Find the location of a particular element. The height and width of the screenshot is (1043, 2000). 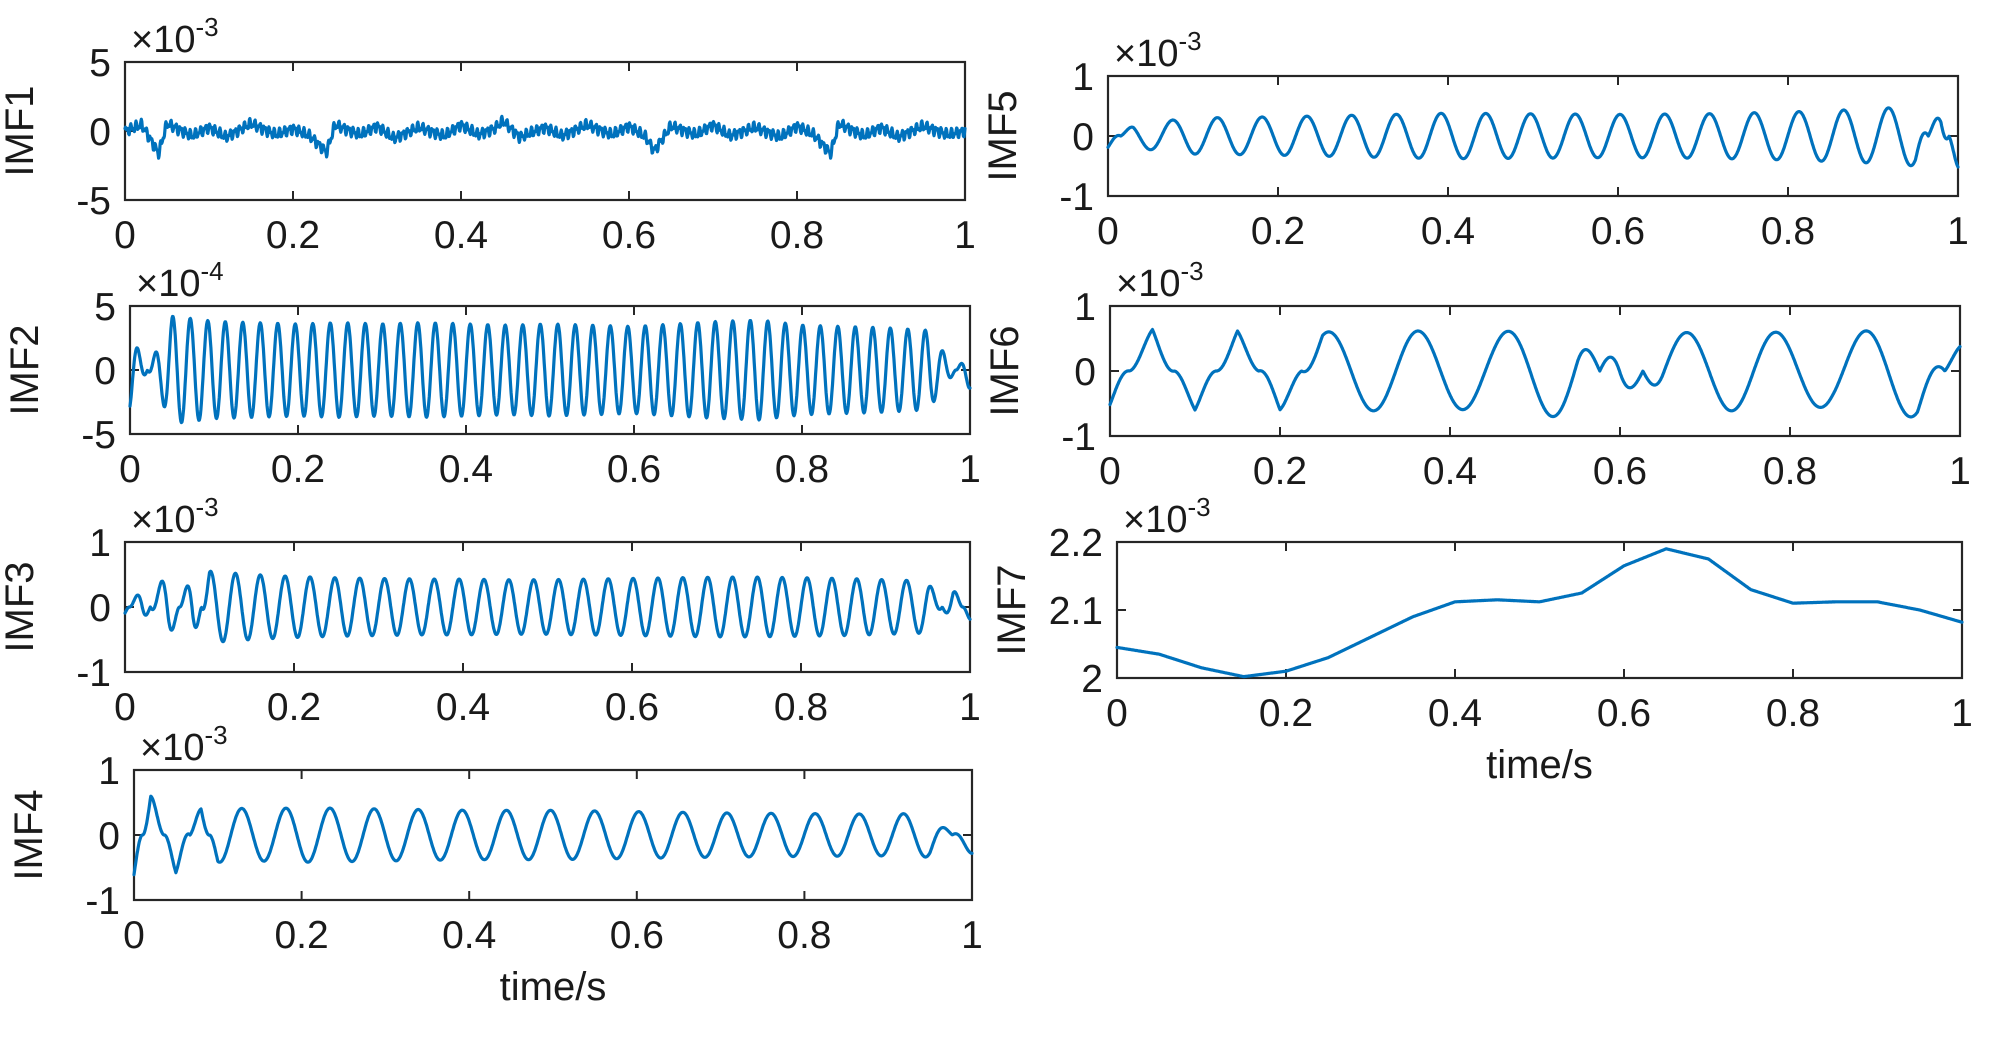

y-axis-label: IMF4 is located at coordinates (29, 834).